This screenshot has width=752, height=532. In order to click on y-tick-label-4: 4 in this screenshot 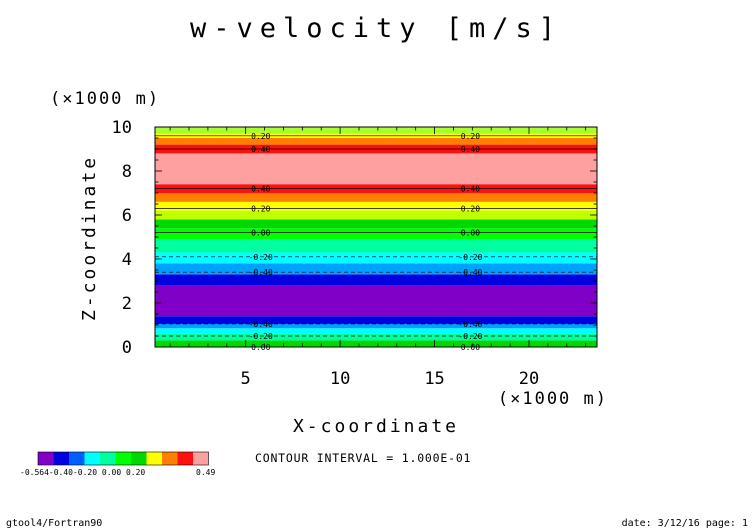, I will do `click(127, 260)`.